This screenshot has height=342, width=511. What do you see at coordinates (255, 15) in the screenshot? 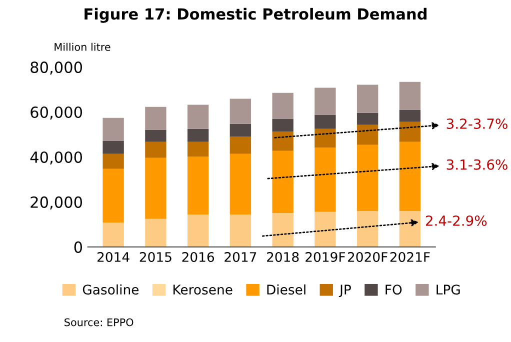
I see `chart-title: Figure 17: Domestic Petroleum Demand` at bounding box center [255, 15].